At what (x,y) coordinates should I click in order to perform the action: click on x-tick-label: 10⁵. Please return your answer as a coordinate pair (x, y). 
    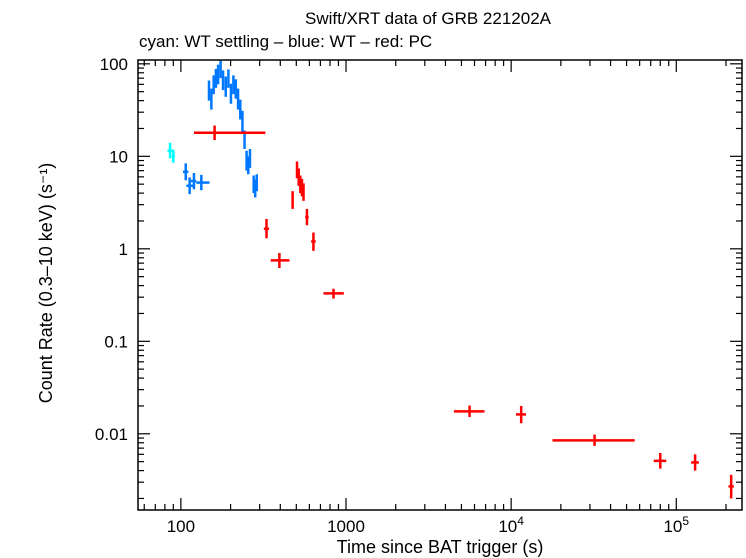
    Looking at the image, I should click on (676, 525).